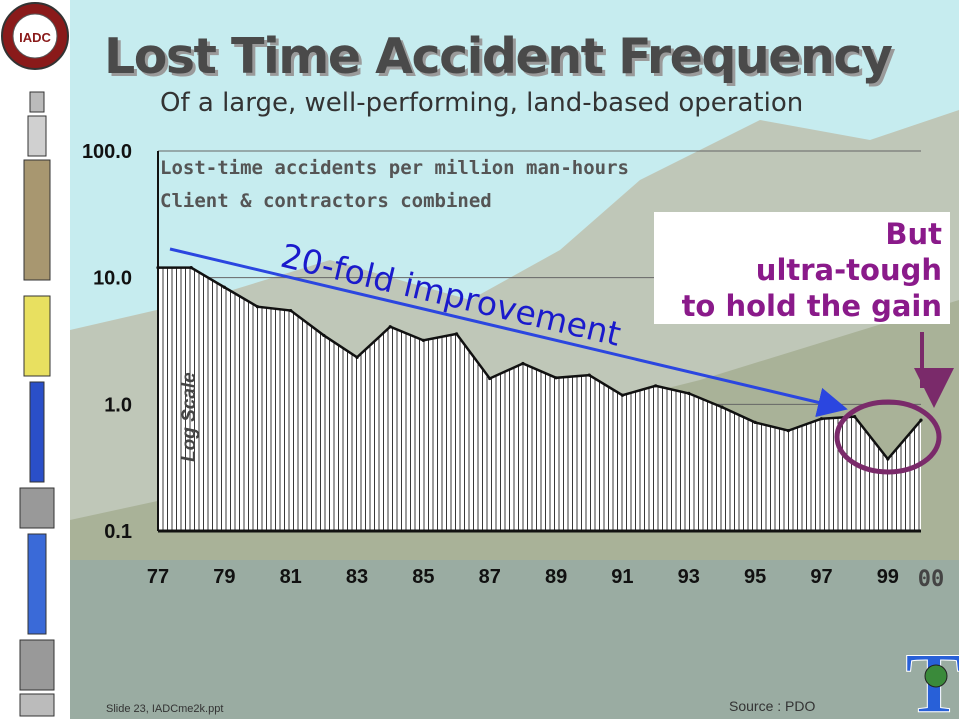  What do you see at coordinates (37, 404) in the screenshot?
I see `drill-string-graphic` at bounding box center [37, 404].